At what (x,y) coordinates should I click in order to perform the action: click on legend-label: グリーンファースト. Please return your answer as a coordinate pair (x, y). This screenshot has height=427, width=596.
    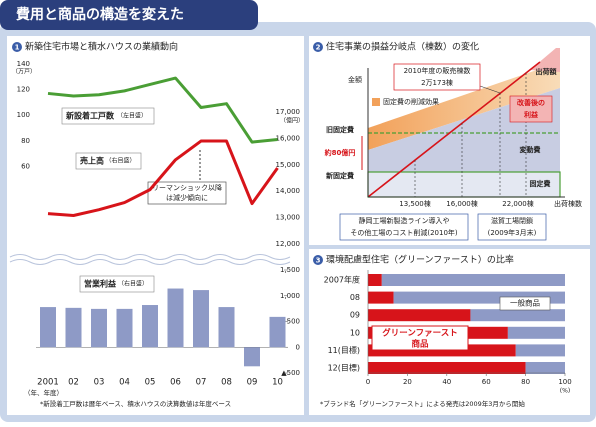
    Looking at the image, I should click on (419, 333).